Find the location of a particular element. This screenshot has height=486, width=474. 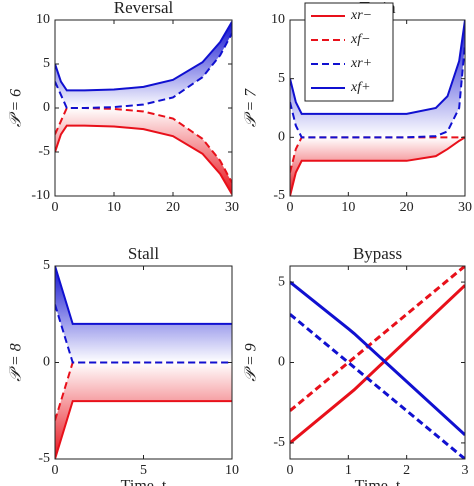

y-axis-label: 𝒫 = 9 is located at coordinates (251, 362).